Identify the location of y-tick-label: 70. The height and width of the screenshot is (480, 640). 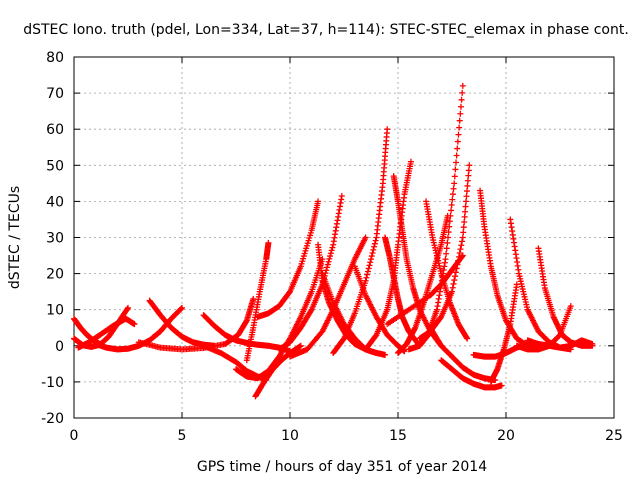
(55, 94).